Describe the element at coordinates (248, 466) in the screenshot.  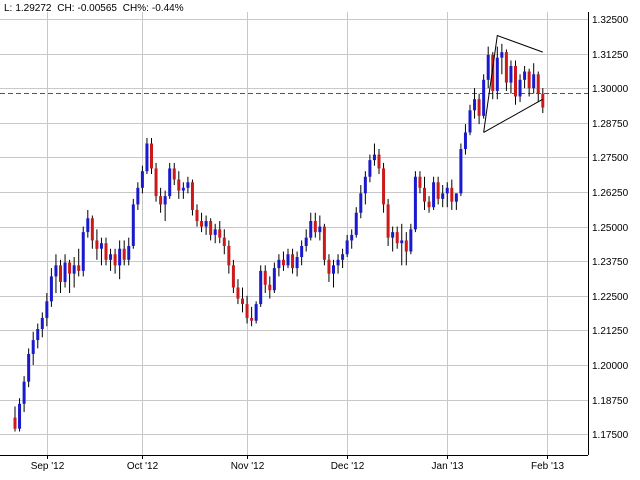
I see `x-tick-label: Nov '12` at that location.